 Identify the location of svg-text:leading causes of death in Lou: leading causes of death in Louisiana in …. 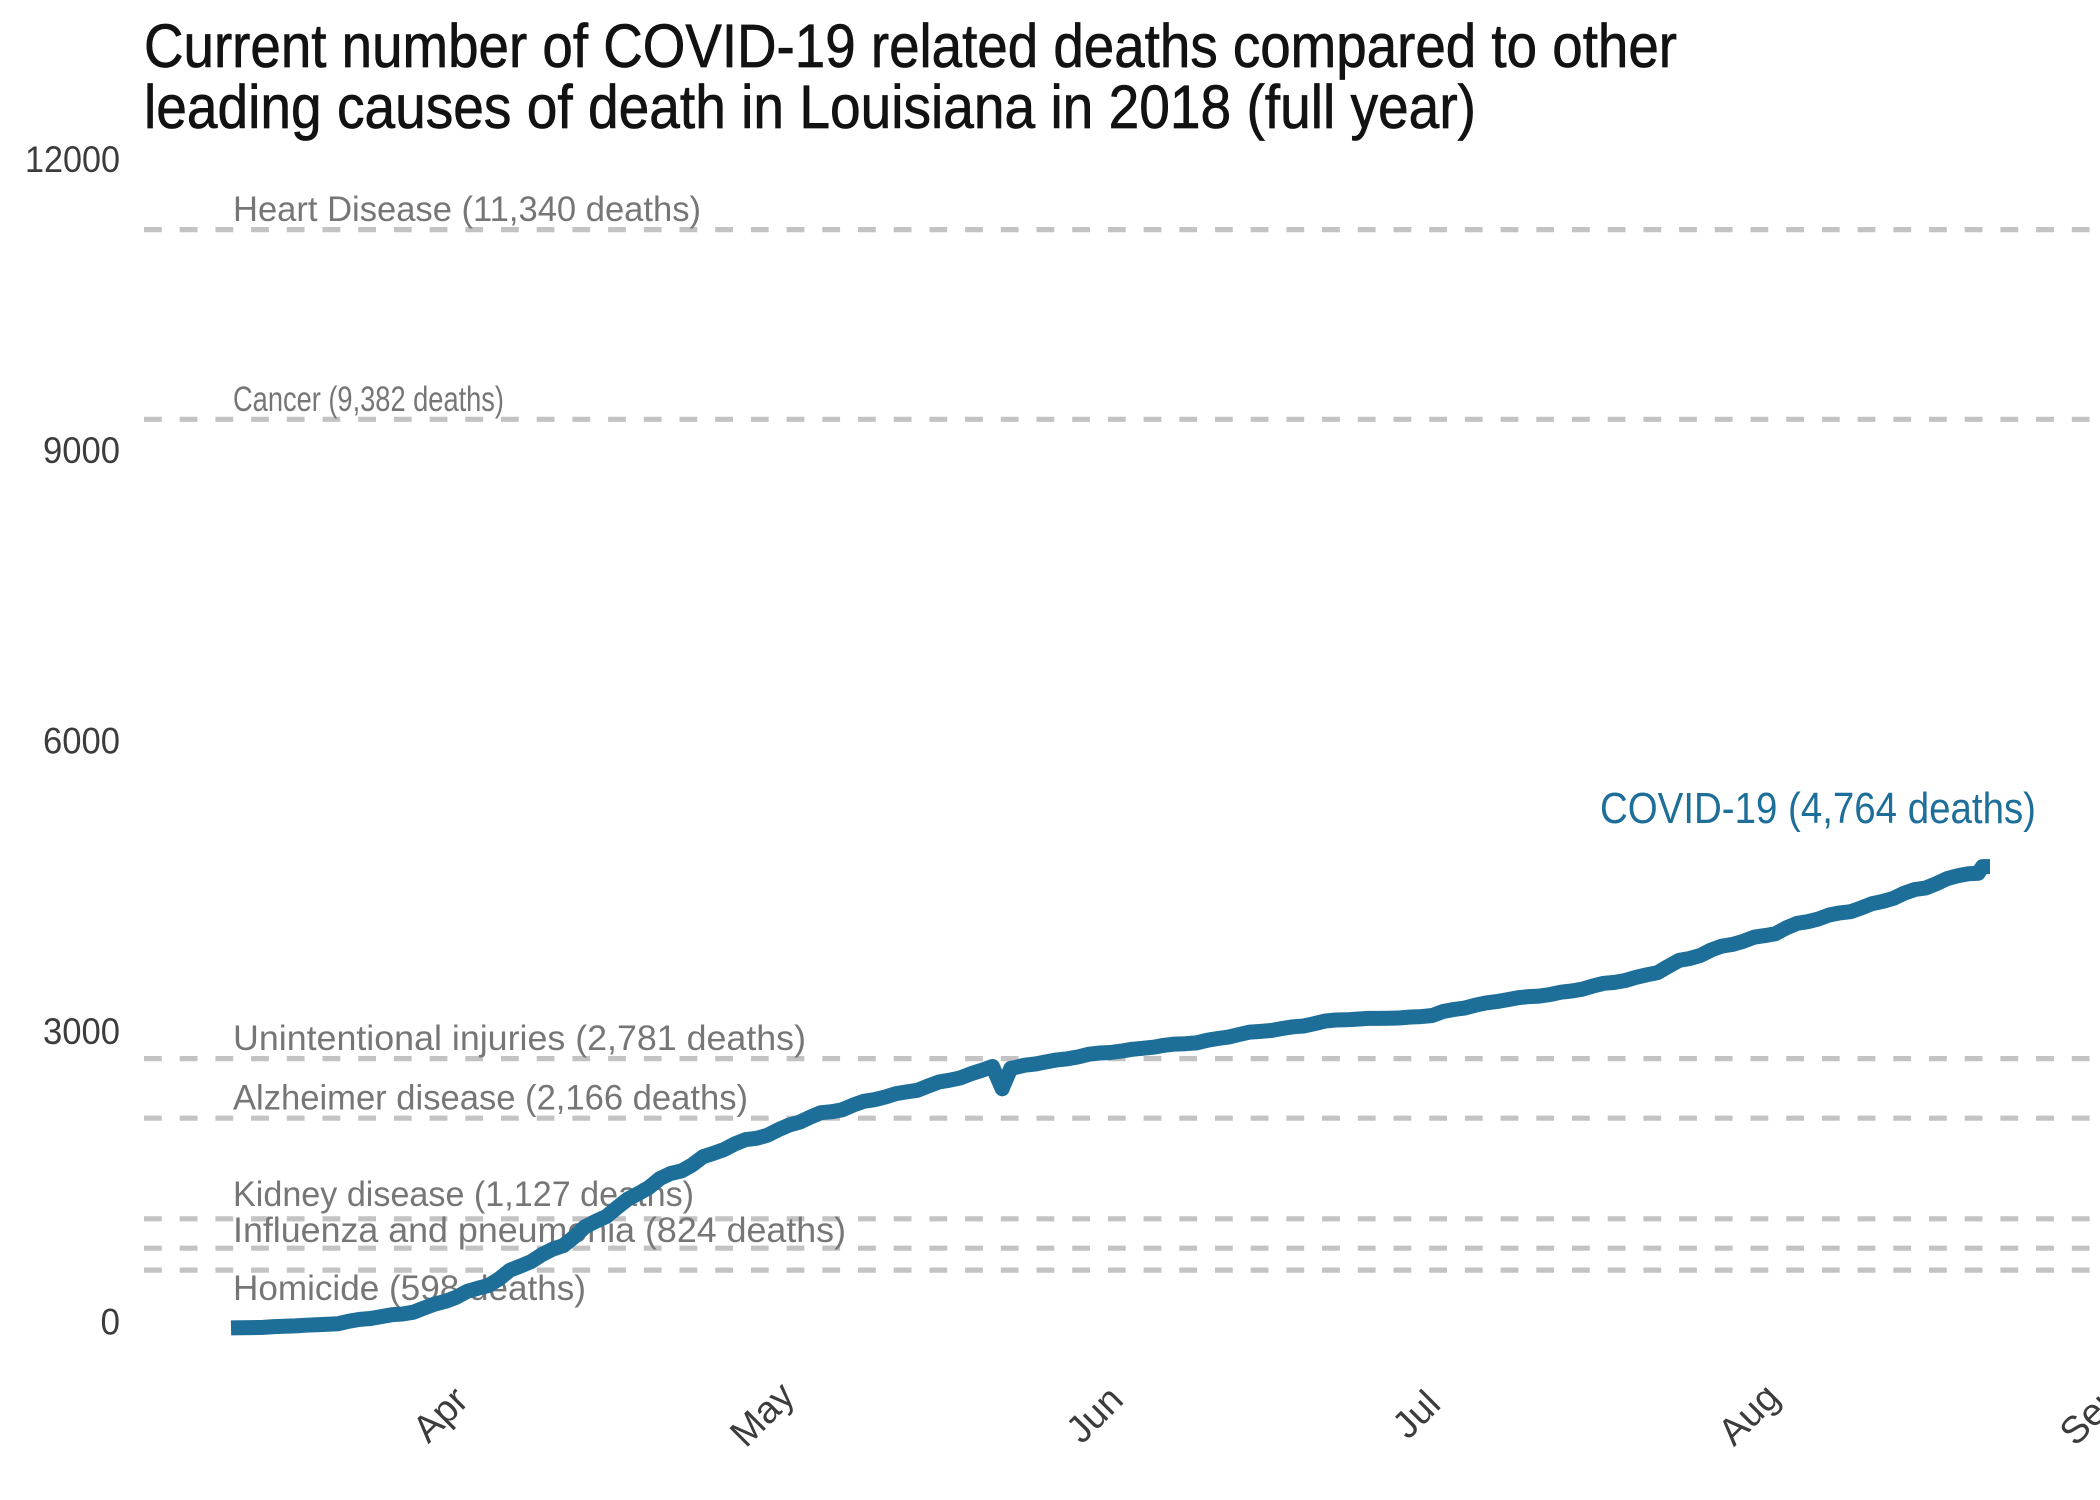
(810, 107).